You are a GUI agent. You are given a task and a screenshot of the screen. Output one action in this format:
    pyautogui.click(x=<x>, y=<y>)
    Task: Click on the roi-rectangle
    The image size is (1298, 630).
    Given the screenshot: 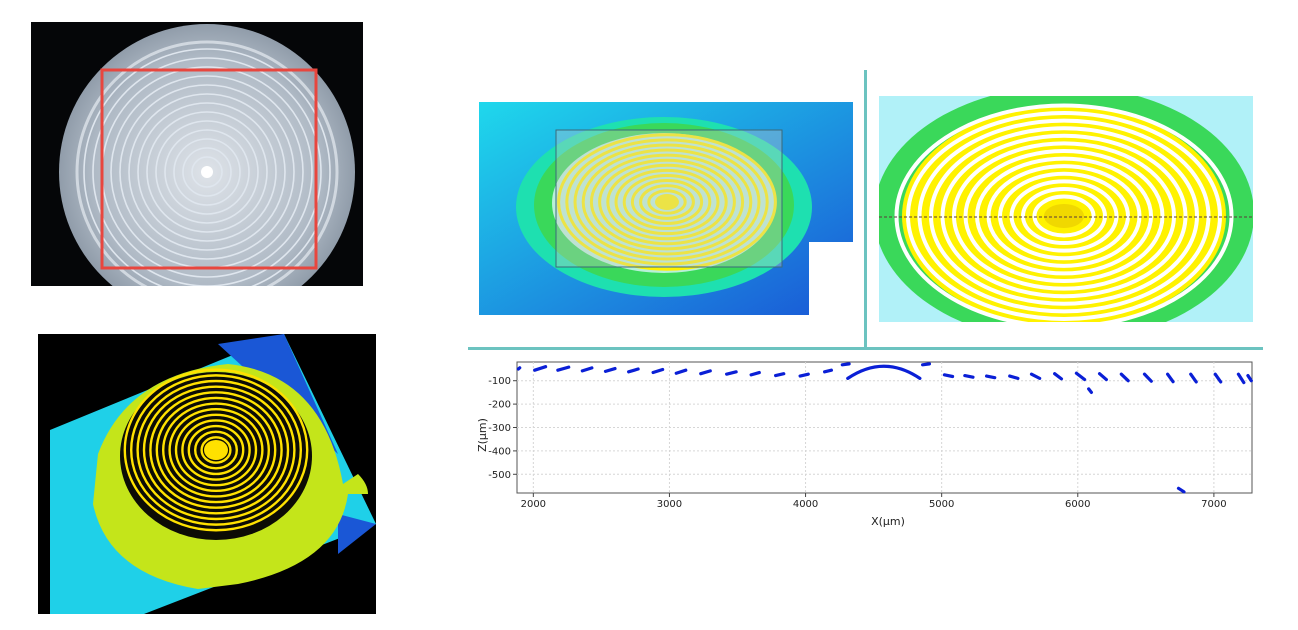 What is the action you would take?
    pyautogui.click(x=209, y=169)
    